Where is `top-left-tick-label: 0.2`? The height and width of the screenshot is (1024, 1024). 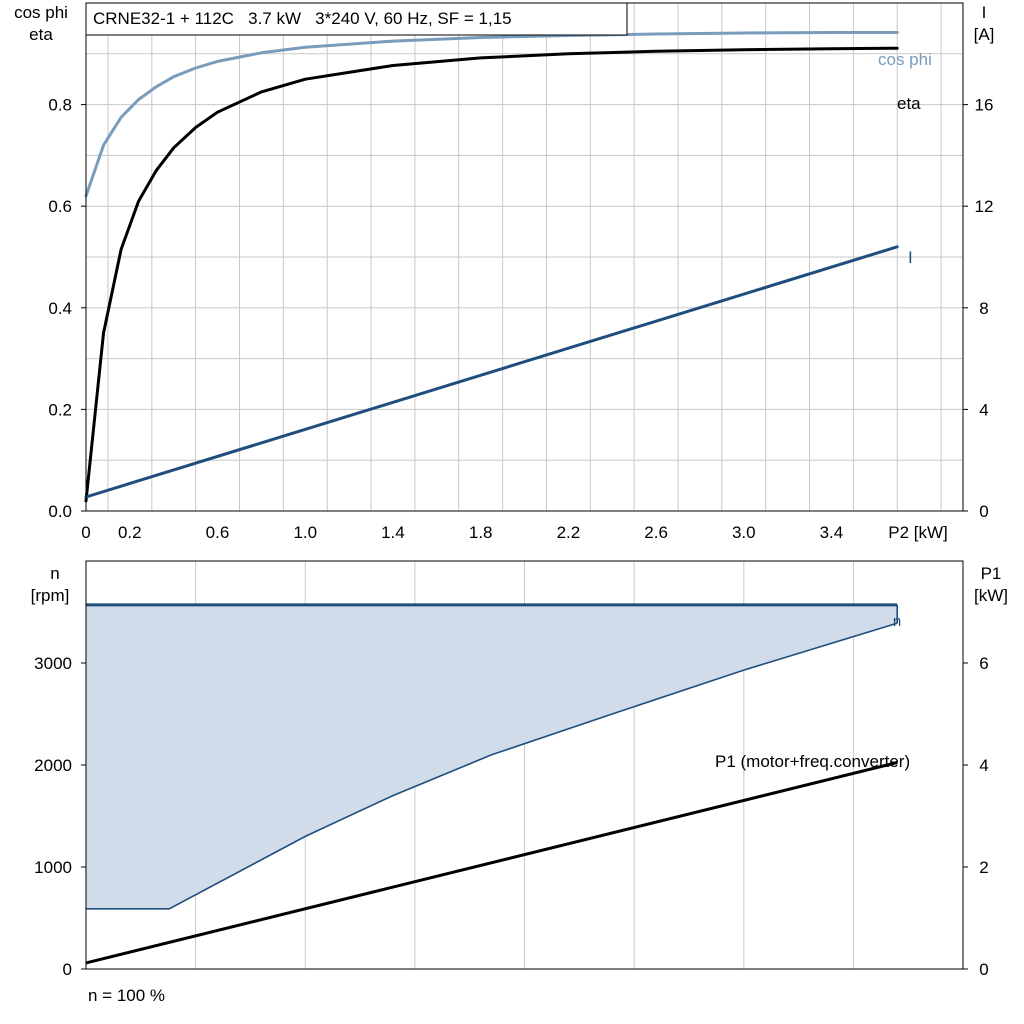
top-left-tick-label: 0.2 is located at coordinates (60, 409).